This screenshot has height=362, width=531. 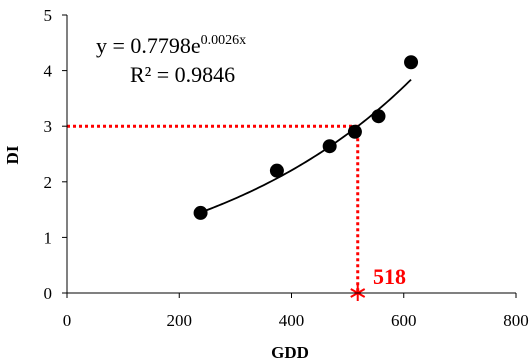 I want to click on y-tick-label: 2, so click(x=48, y=182).